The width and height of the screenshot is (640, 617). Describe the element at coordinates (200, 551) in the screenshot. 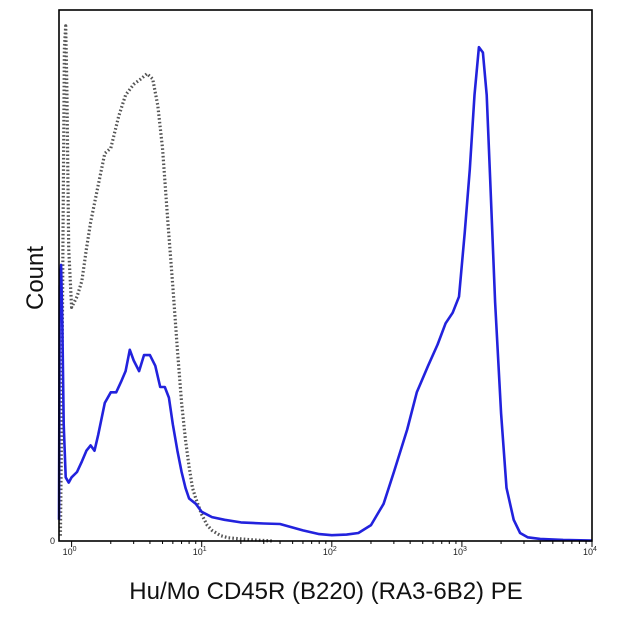

I see `x-tick-label: 10¹` at that location.